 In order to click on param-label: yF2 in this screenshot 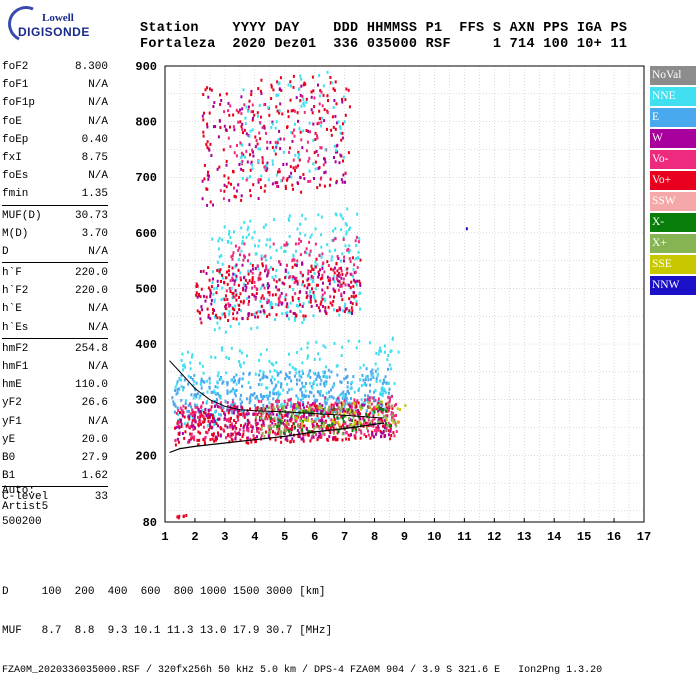, I will do `click(12, 403)`.